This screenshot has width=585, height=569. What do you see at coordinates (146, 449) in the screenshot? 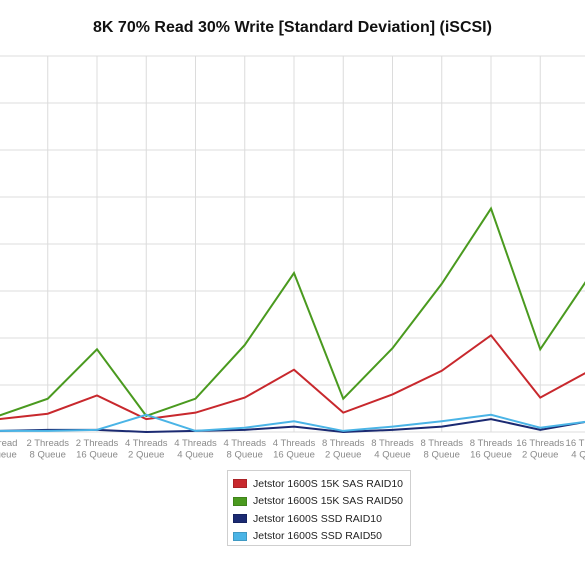
I see `x-tick-label: 4 Threads 2 Queue` at bounding box center [146, 449].